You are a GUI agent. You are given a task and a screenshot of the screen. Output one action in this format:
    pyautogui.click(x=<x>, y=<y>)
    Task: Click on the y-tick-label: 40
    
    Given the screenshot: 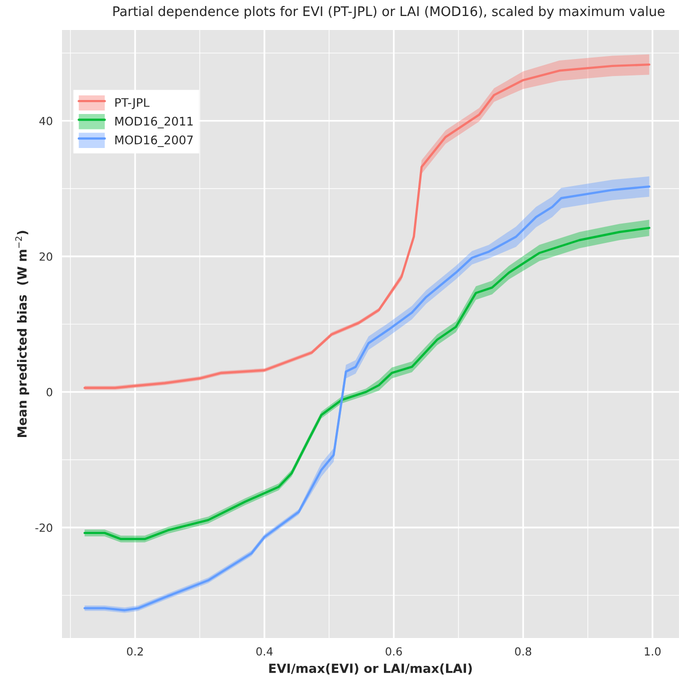 What is the action you would take?
    pyautogui.click(x=45, y=121)
    